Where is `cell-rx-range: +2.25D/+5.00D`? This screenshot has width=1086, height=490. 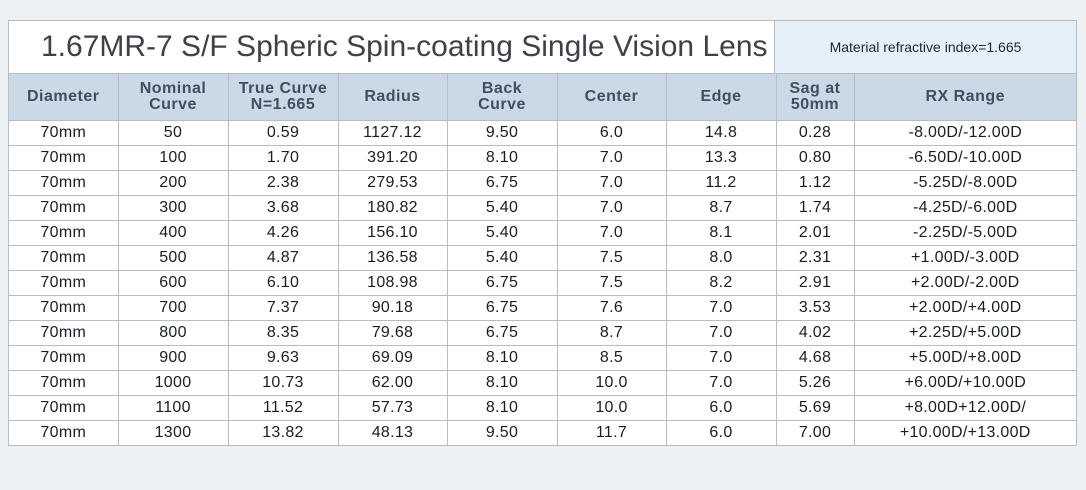 cell-rx-range: +2.25D/+5.00D is located at coordinates (964, 333).